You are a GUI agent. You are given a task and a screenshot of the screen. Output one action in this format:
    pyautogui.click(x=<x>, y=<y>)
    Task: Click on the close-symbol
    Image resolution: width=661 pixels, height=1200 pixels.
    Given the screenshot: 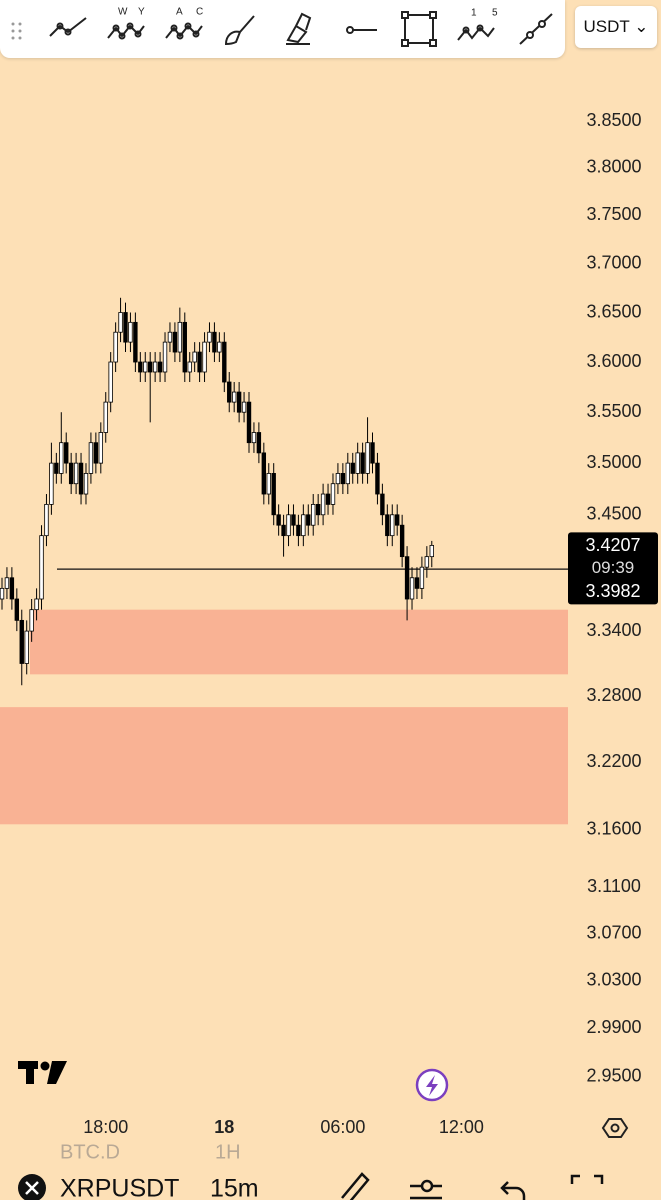 What is the action you would take?
    pyautogui.click(x=32, y=1187)
    